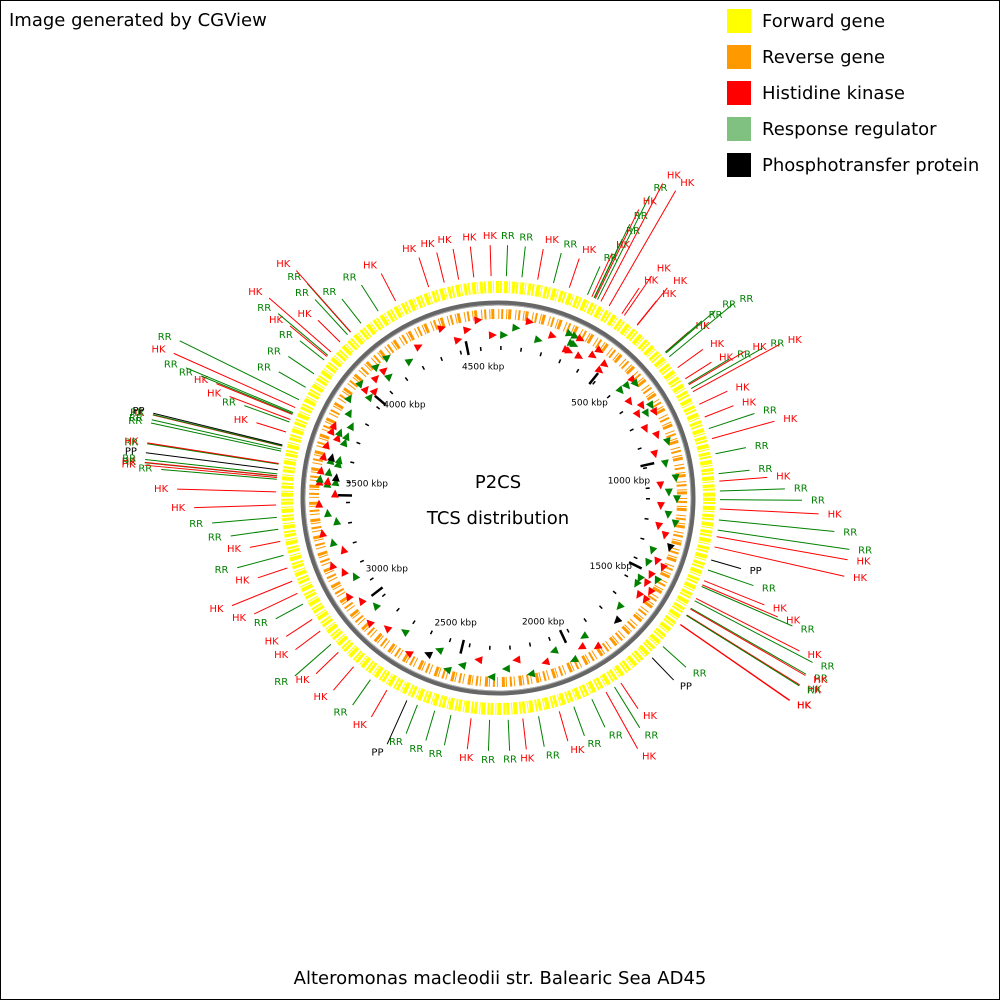  I want to click on reverse-gene-ring, so click(498, 498).